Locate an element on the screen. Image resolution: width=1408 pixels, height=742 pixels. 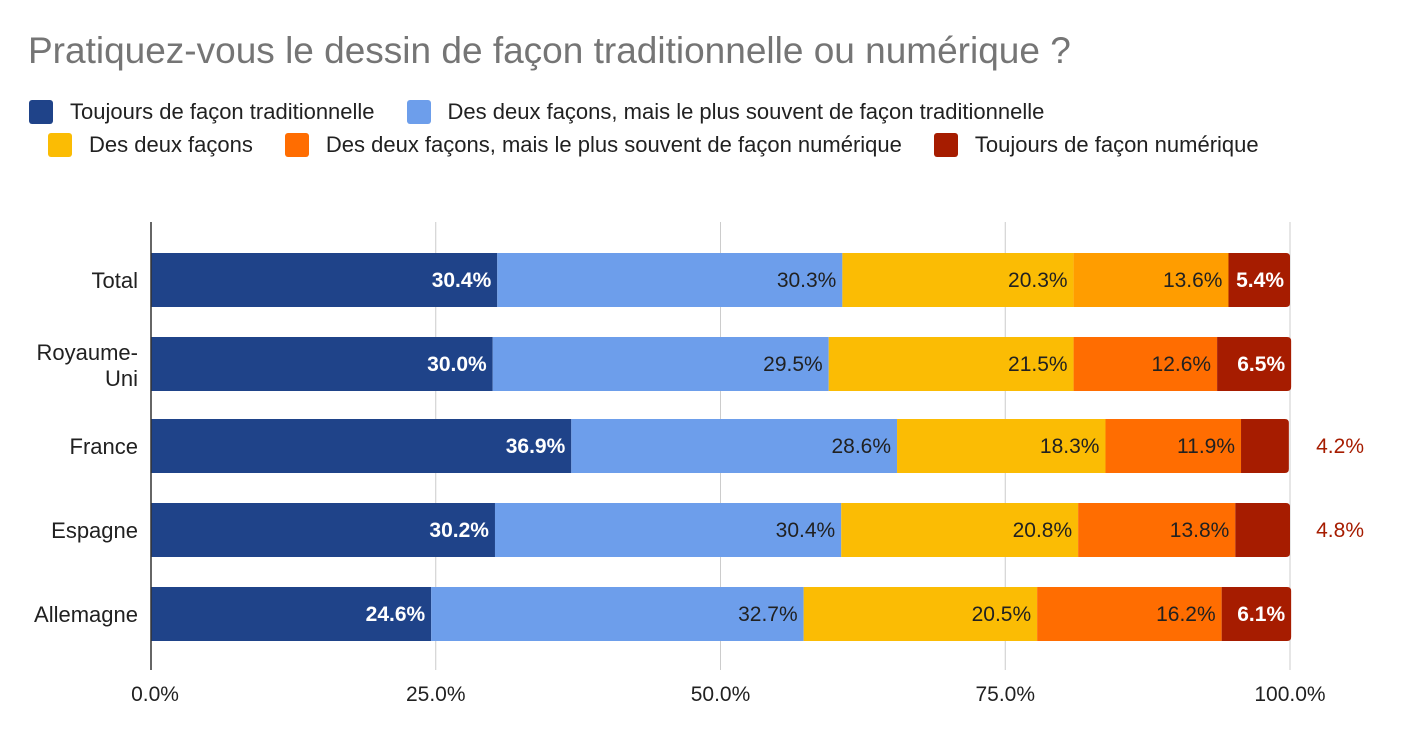
data-label: 24.6% is located at coordinates (396, 614).